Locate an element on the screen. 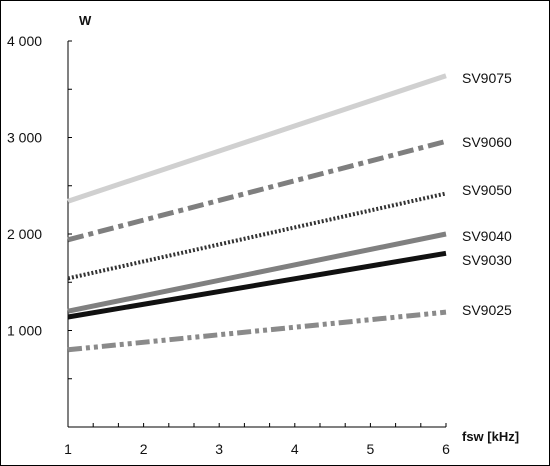 Image resolution: width=550 pixels, height=466 pixels. series-label-sv9025: SV9025 is located at coordinates (487, 310).